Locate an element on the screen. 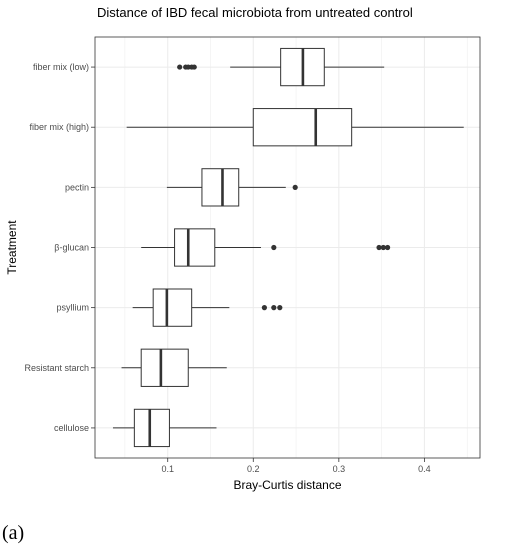 The width and height of the screenshot is (513, 550). x-tick-label: 0.4 is located at coordinates (424, 469).